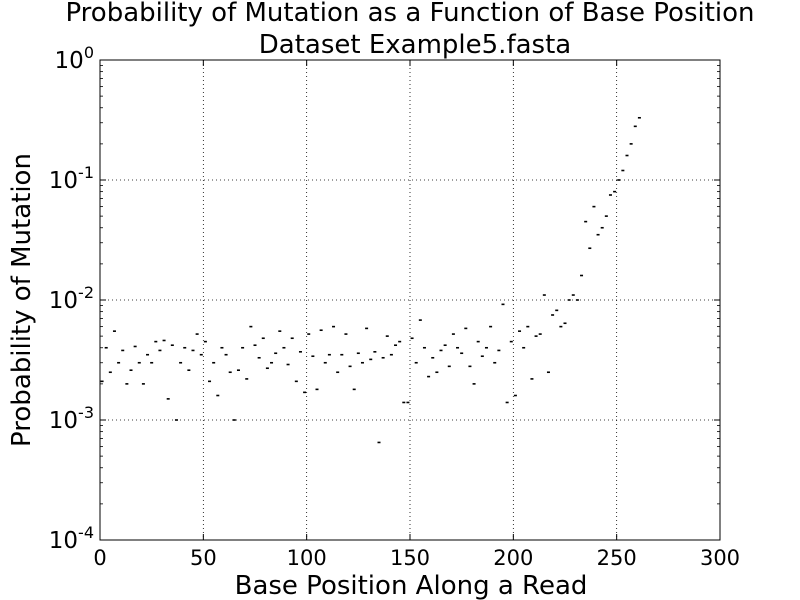 The height and width of the screenshot is (600, 800). I want to click on x-tick-label: 150, so click(410, 558).